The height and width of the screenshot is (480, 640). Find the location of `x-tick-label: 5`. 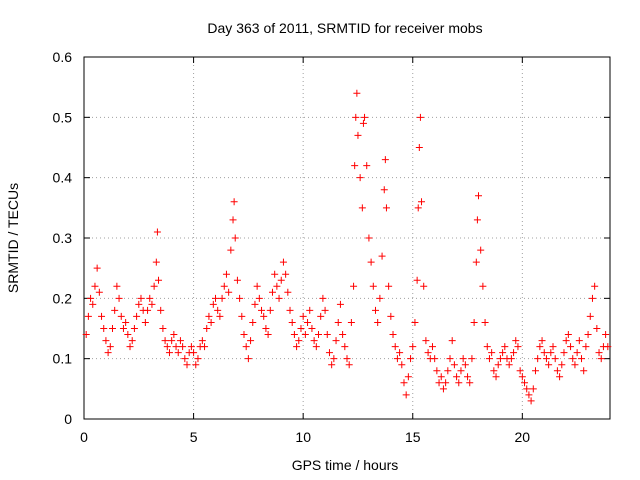

x-tick-label: 5 is located at coordinates (194, 437).